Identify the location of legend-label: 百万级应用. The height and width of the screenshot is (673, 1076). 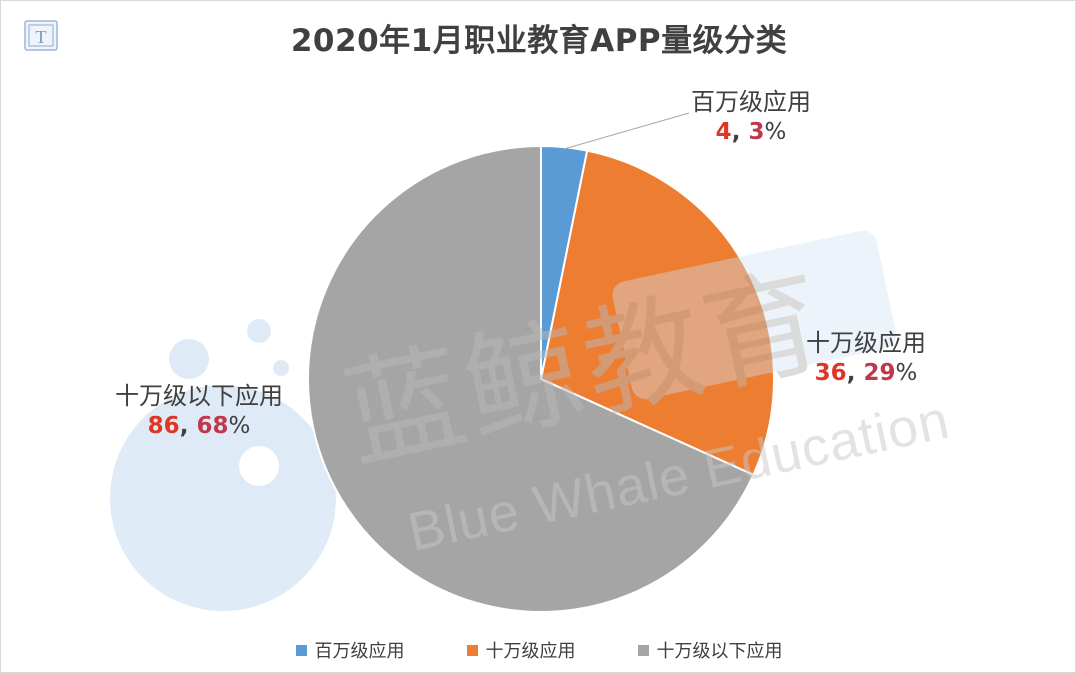
(359, 651).